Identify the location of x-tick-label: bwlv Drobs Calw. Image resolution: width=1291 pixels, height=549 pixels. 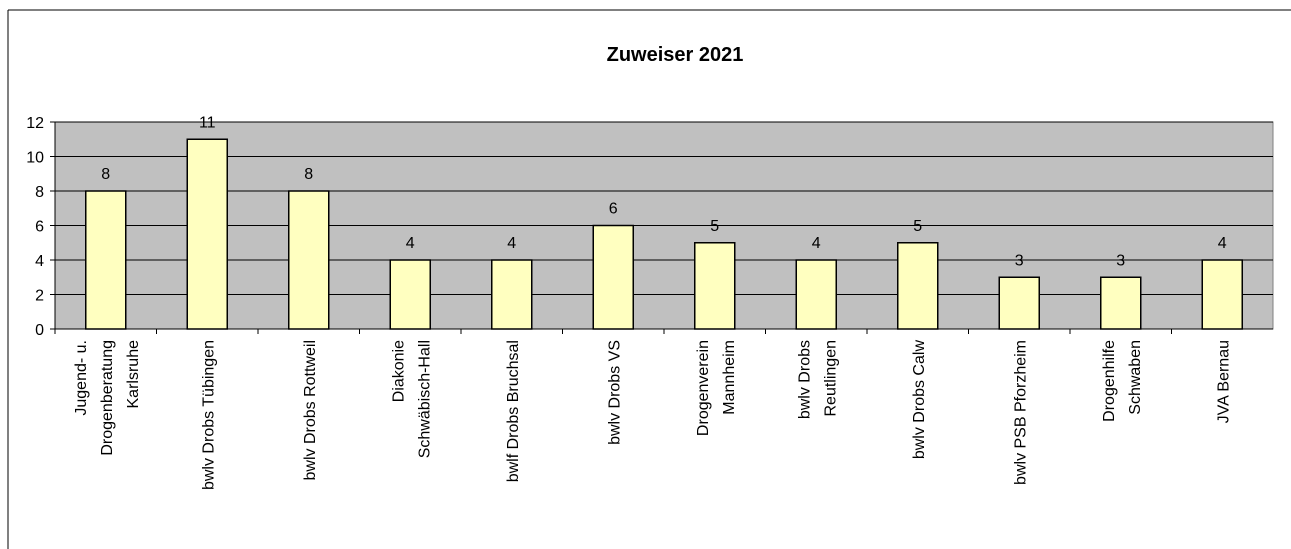
(919, 400).